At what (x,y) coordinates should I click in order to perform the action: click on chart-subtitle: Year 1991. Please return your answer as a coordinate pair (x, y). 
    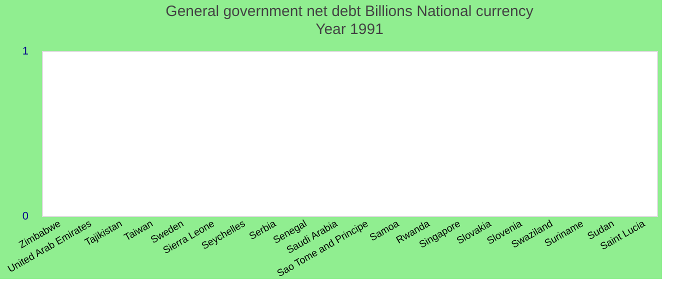
    Looking at the image, I should click on (350, 29).